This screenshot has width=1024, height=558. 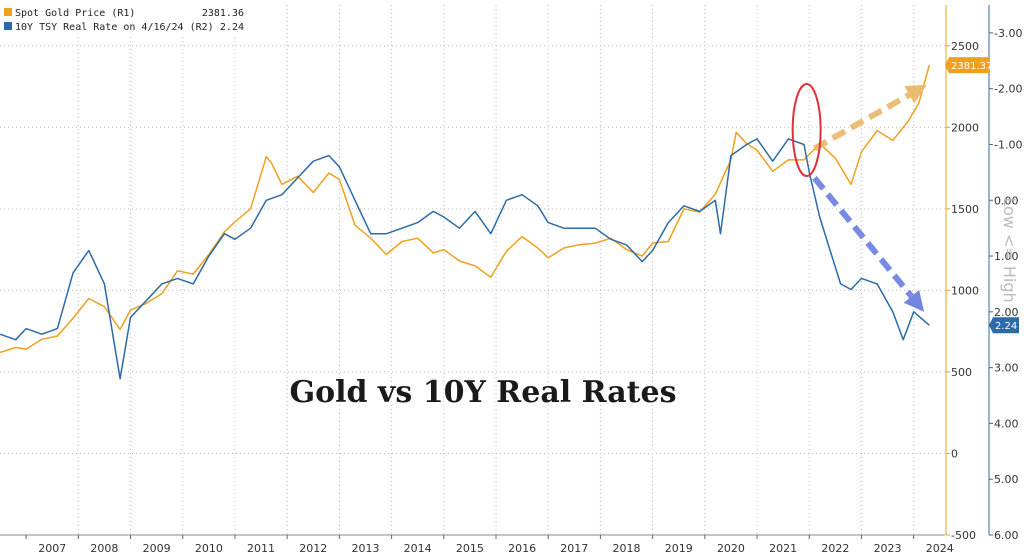 I want to click on legend-label-gold: Spot Gold Price (R1), so click(x=75, y=13).